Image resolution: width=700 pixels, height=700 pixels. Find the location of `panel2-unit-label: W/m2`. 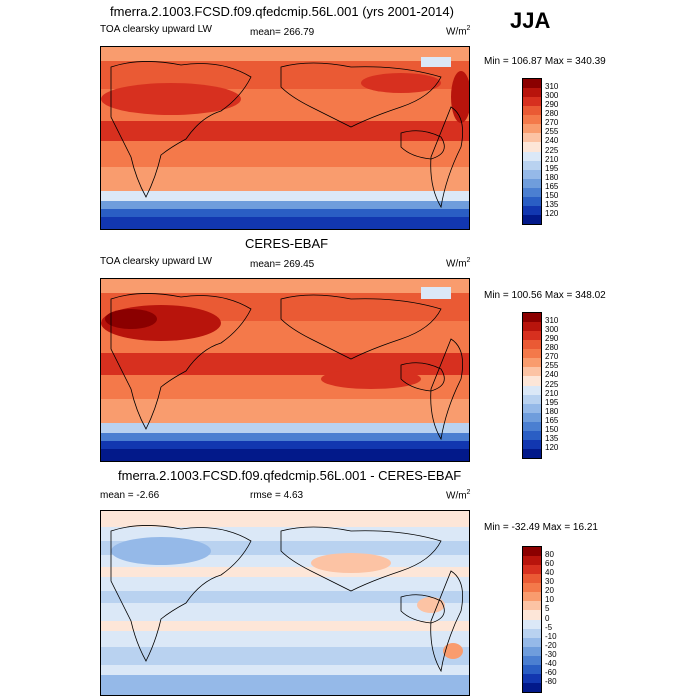

panel2-unit-label: W/m2 is located at coordinates (458, 263).